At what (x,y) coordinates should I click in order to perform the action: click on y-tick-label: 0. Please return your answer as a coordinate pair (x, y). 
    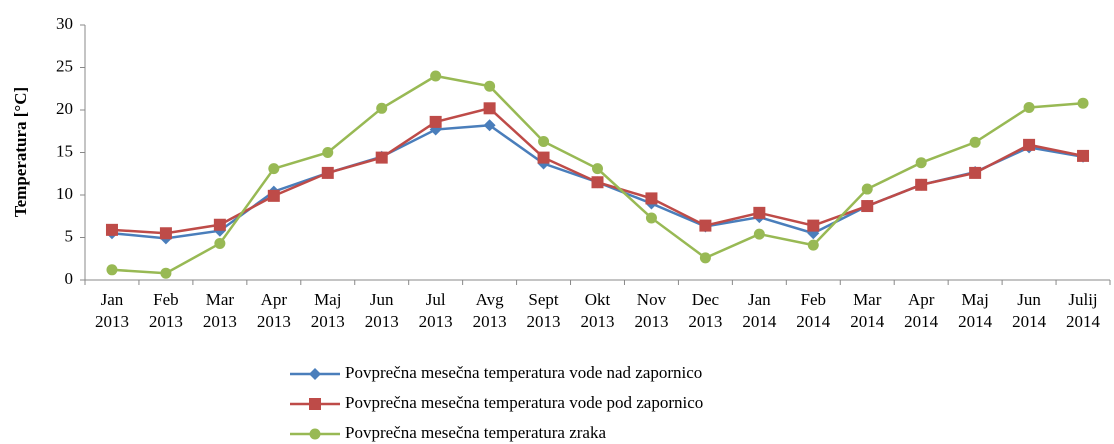
    Looking at the image, I should click on (69, 278).